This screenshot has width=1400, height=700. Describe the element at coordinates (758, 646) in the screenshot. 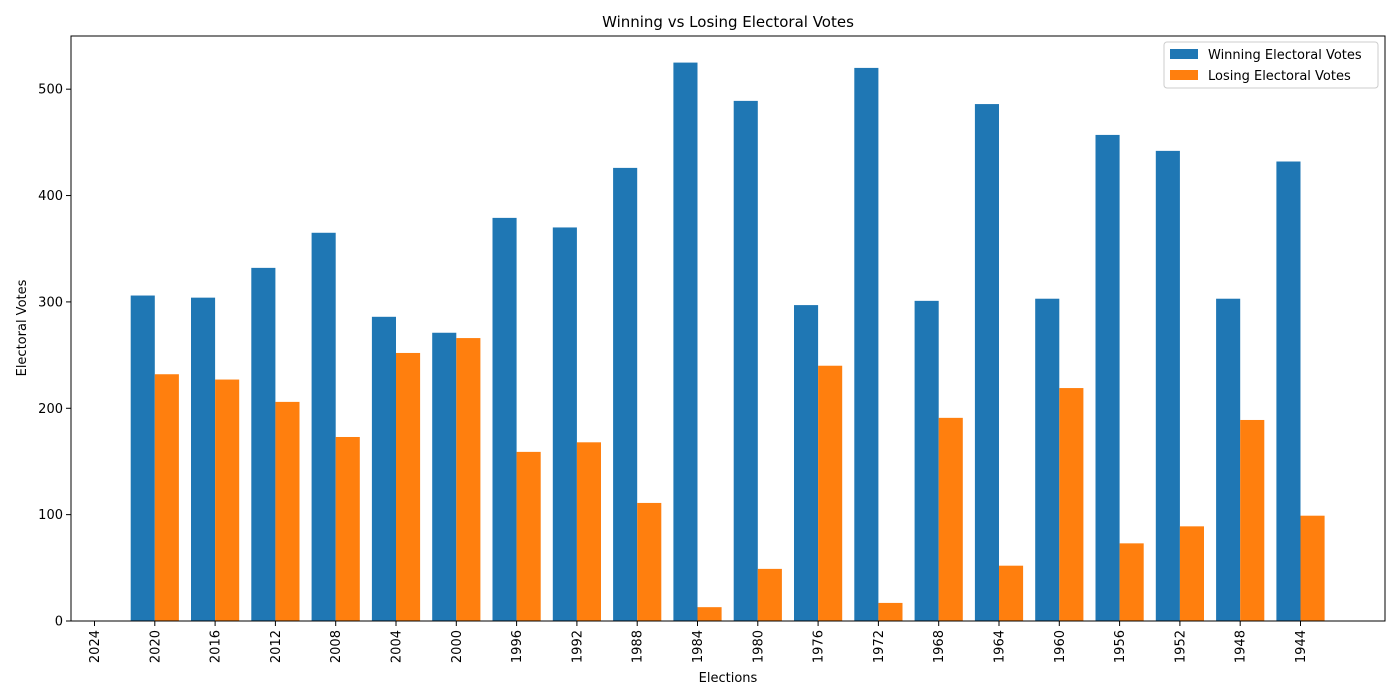

I see `x-tick-label: 1980` at that location.